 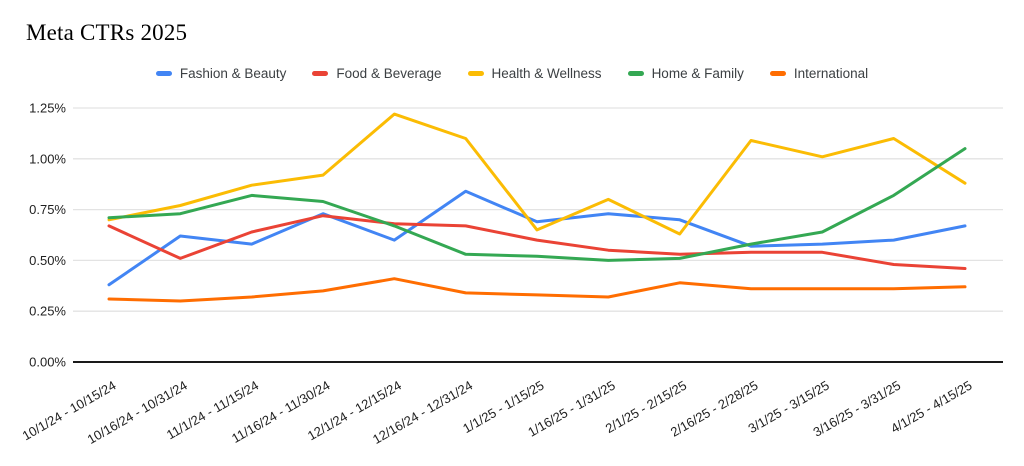 What do you see at coordinates (233, 73) in the screenshot?
I see `legend-label: Fashion & Beauty` at bounding box center [233, 73].